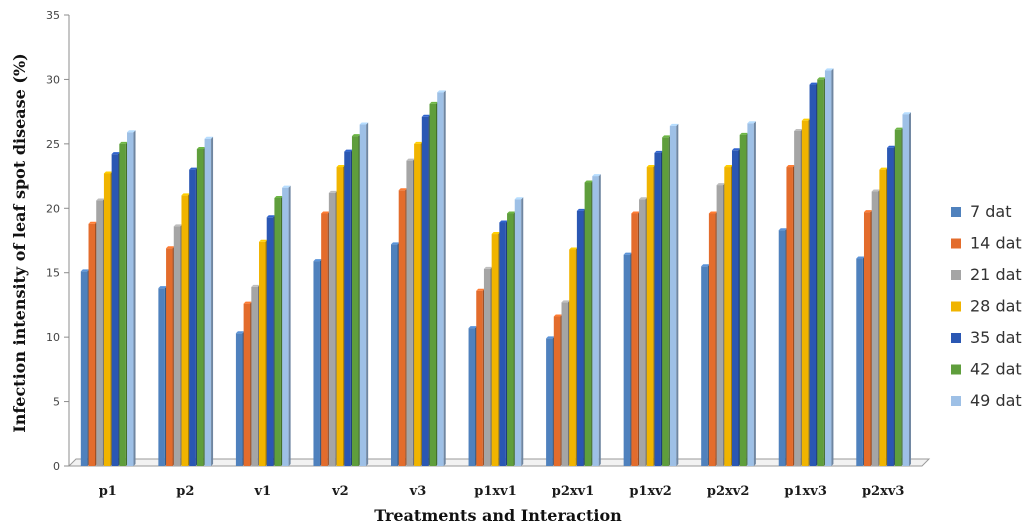 Image resolution: width=1032 pixels, height=531 pixels. I want to click on y-tick-label: 15, so click(53, 273).